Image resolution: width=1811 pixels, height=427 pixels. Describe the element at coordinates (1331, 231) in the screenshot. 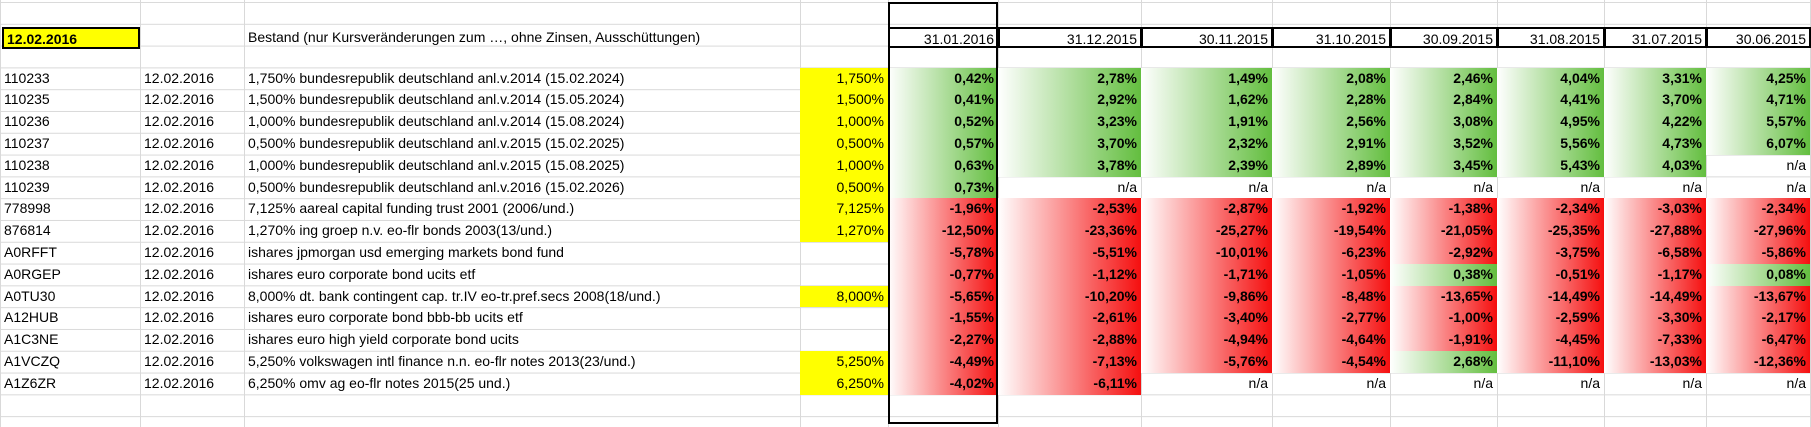

I see `change-value-cell: -19,54%` at that location.